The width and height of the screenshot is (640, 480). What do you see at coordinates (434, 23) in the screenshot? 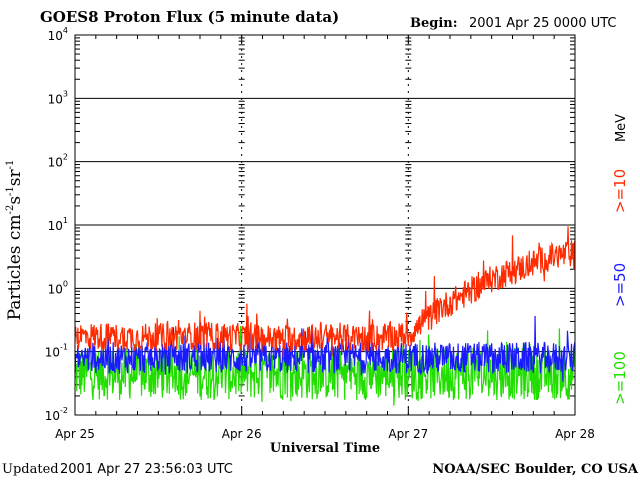
I see `begin-label: Begin:` at bounding box center [434, 23].